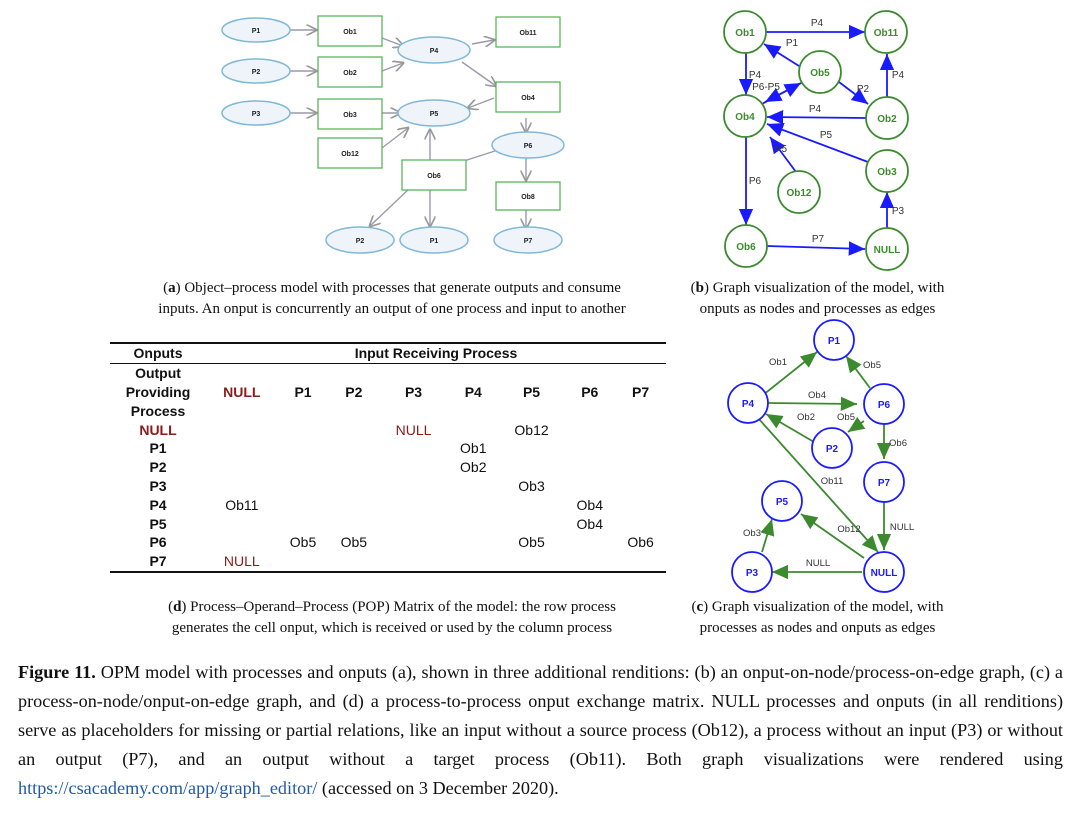 This screenshot has width=1080, height=835. I want to click on a-node-p3: P3, so click(256, 114).